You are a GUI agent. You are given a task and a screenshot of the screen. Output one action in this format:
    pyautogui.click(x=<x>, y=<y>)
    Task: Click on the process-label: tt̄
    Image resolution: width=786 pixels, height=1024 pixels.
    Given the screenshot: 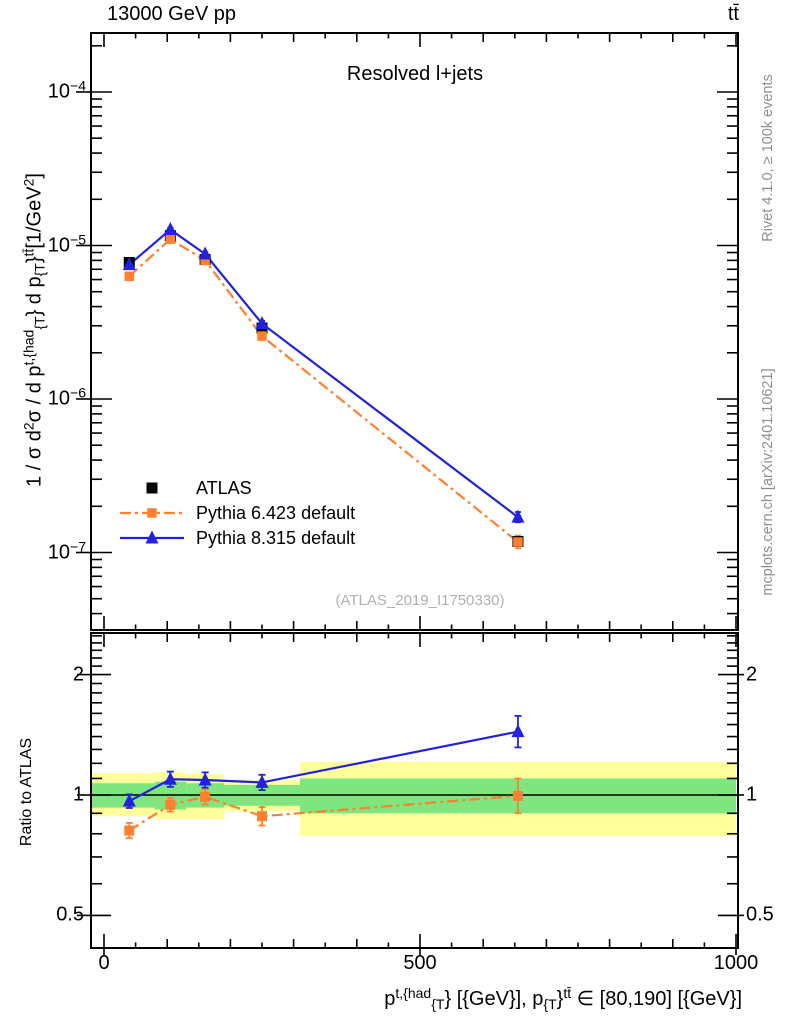 What is the action you would take?
    pyautogui.click(x=733, y=14)
    